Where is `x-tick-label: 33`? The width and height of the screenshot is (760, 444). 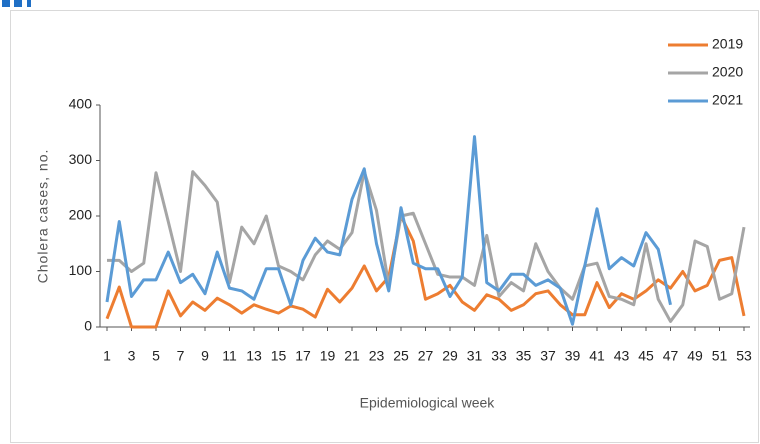 x-tick-label: 33 is located at coordinates (499, 356).